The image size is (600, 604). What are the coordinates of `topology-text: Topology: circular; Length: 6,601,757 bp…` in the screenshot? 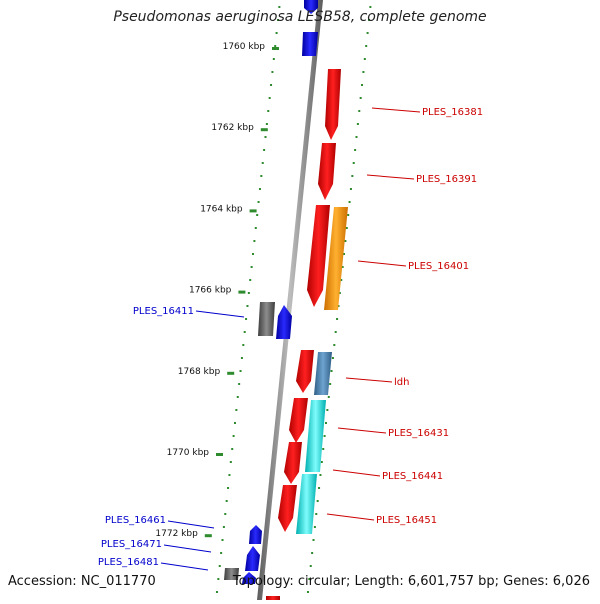 It's located at (411, 581).